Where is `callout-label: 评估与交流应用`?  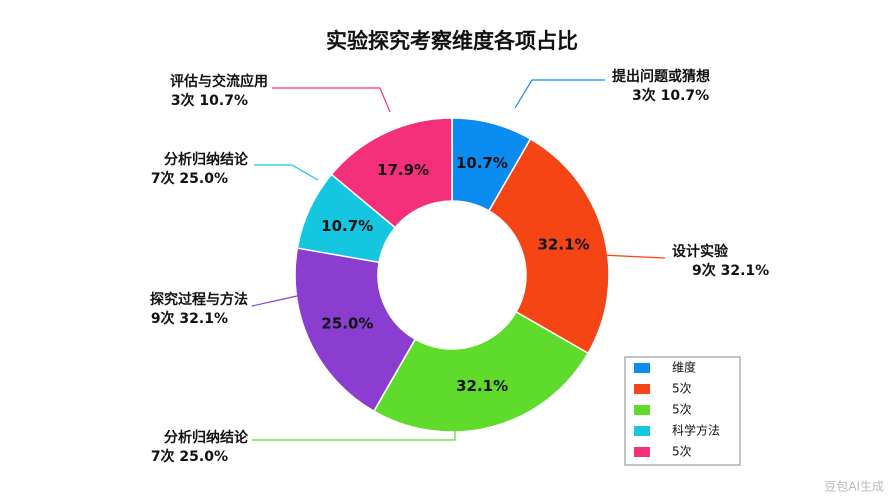 callout-label: 评估与交流应用 is located at coordinates (219, 81).